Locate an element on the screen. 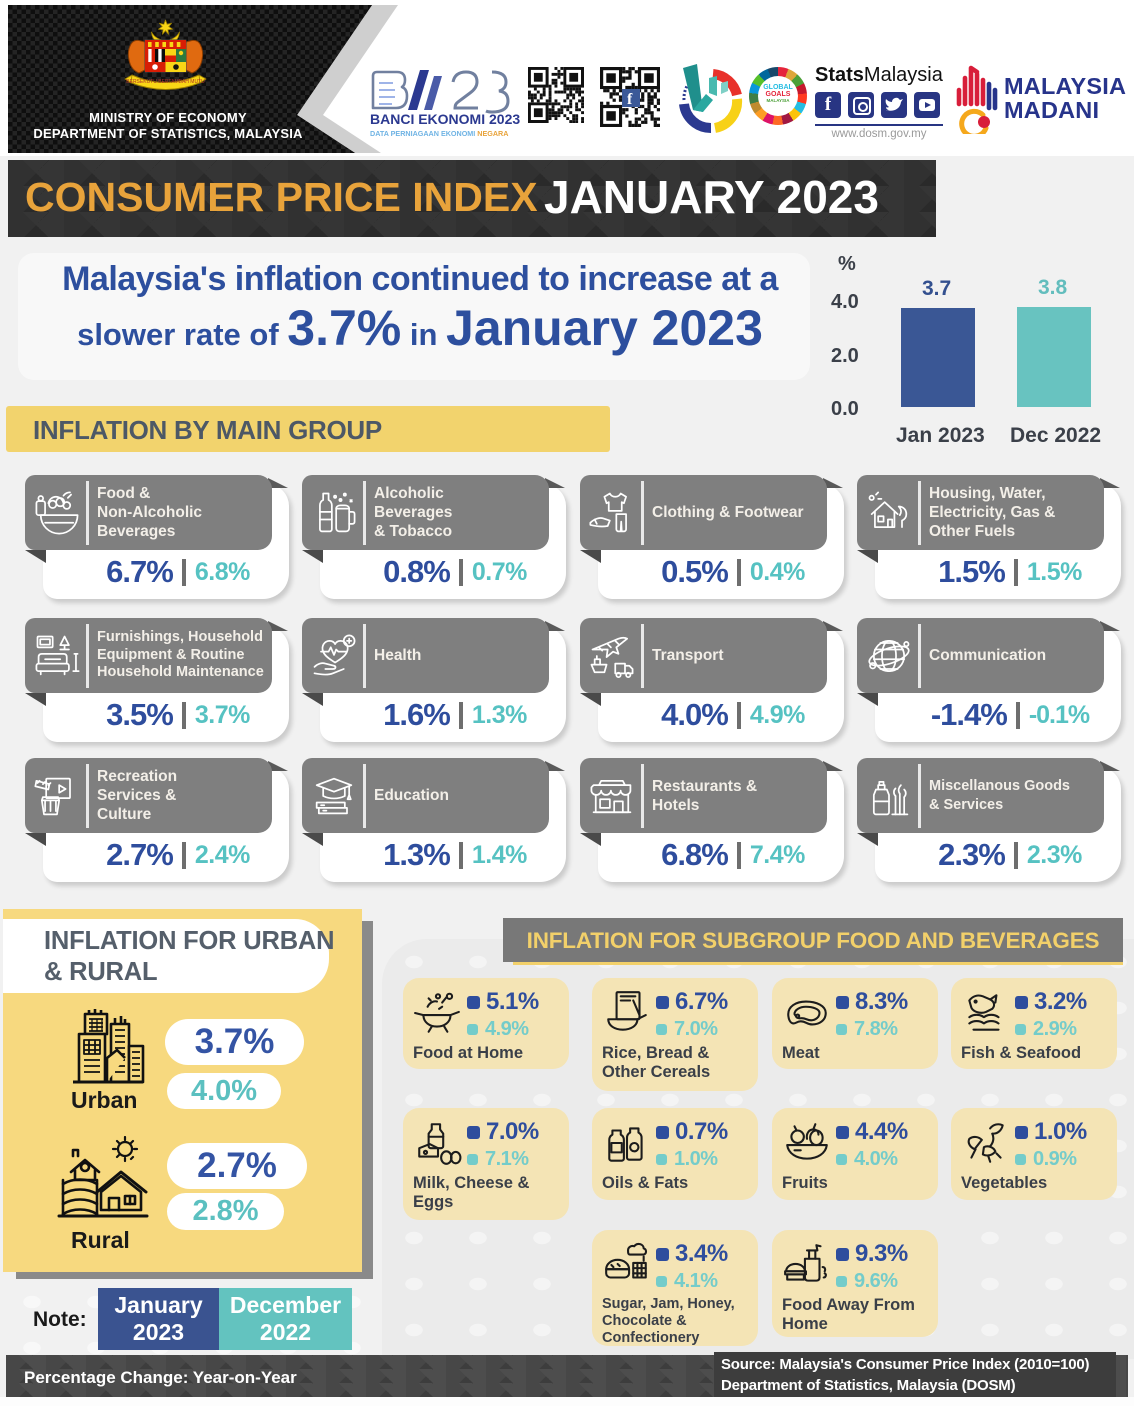  svg-text: f is located at coordinates (630, 99).